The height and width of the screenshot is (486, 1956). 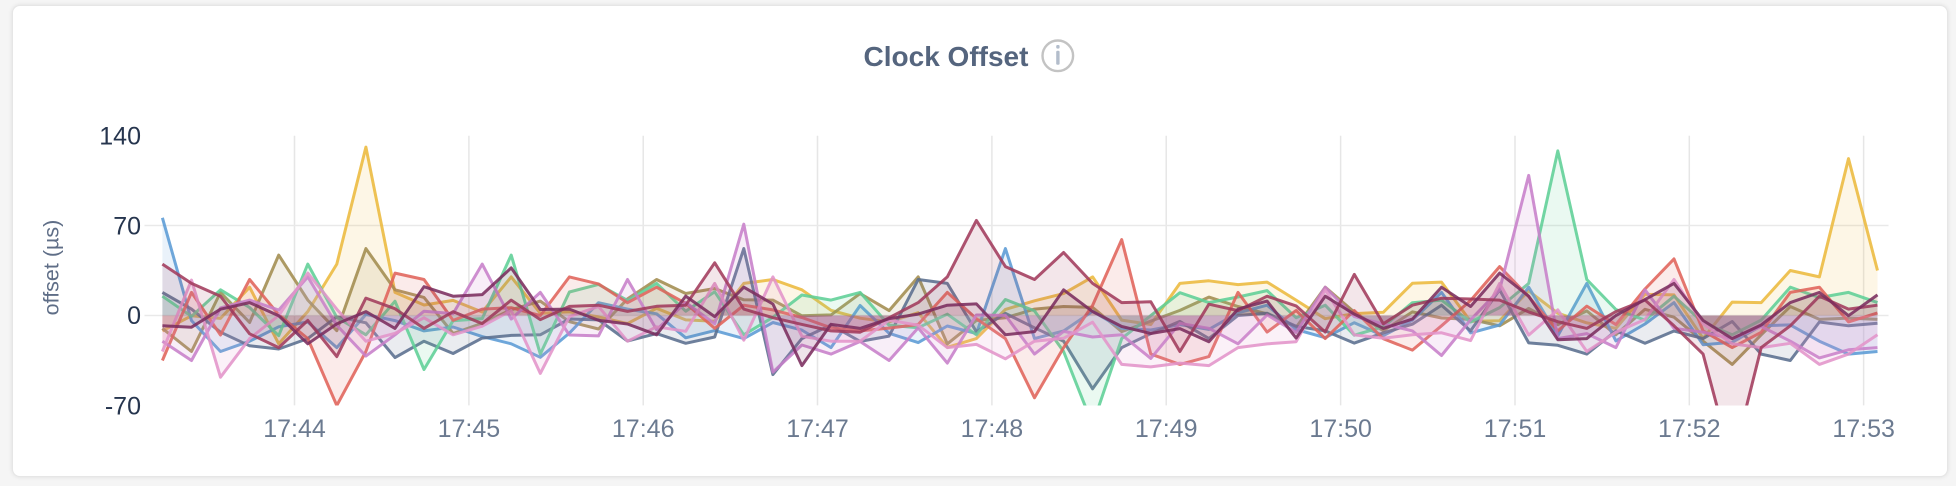 What do you see at coordinates (1340, 429) in the screenshot?
I see `svg-text: 17:50` at bounding box center [1340, 429].